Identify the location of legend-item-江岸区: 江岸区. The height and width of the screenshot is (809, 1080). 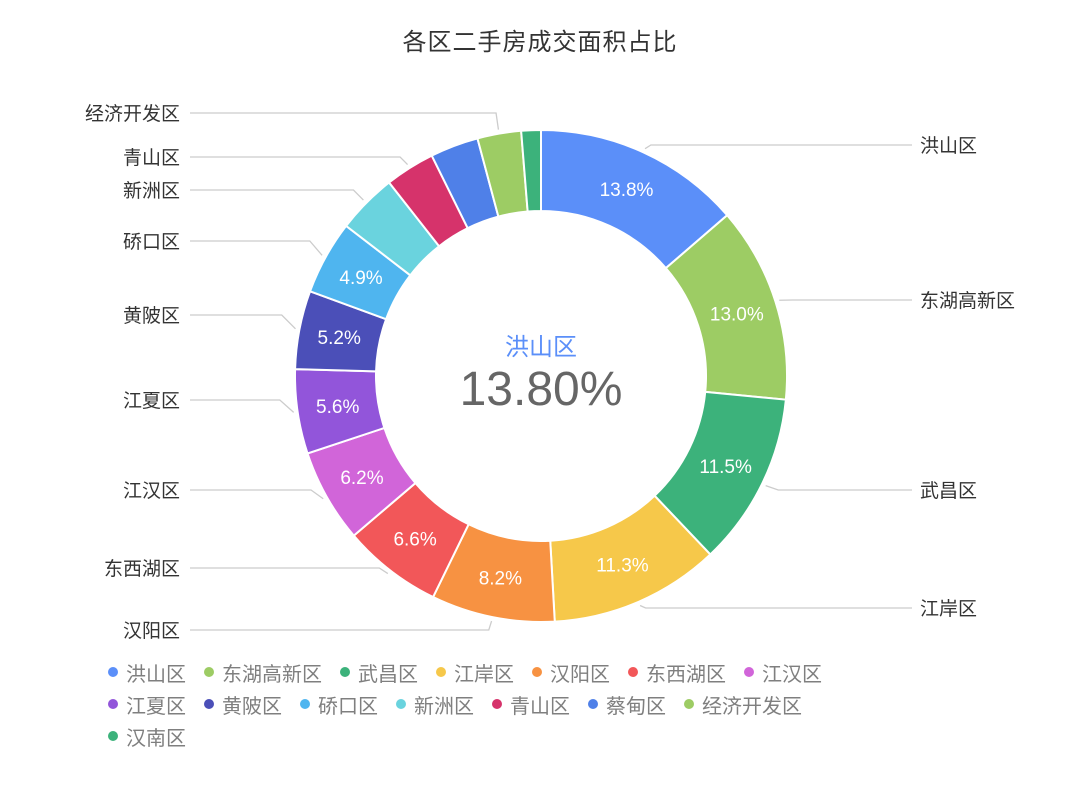
(475, 672).